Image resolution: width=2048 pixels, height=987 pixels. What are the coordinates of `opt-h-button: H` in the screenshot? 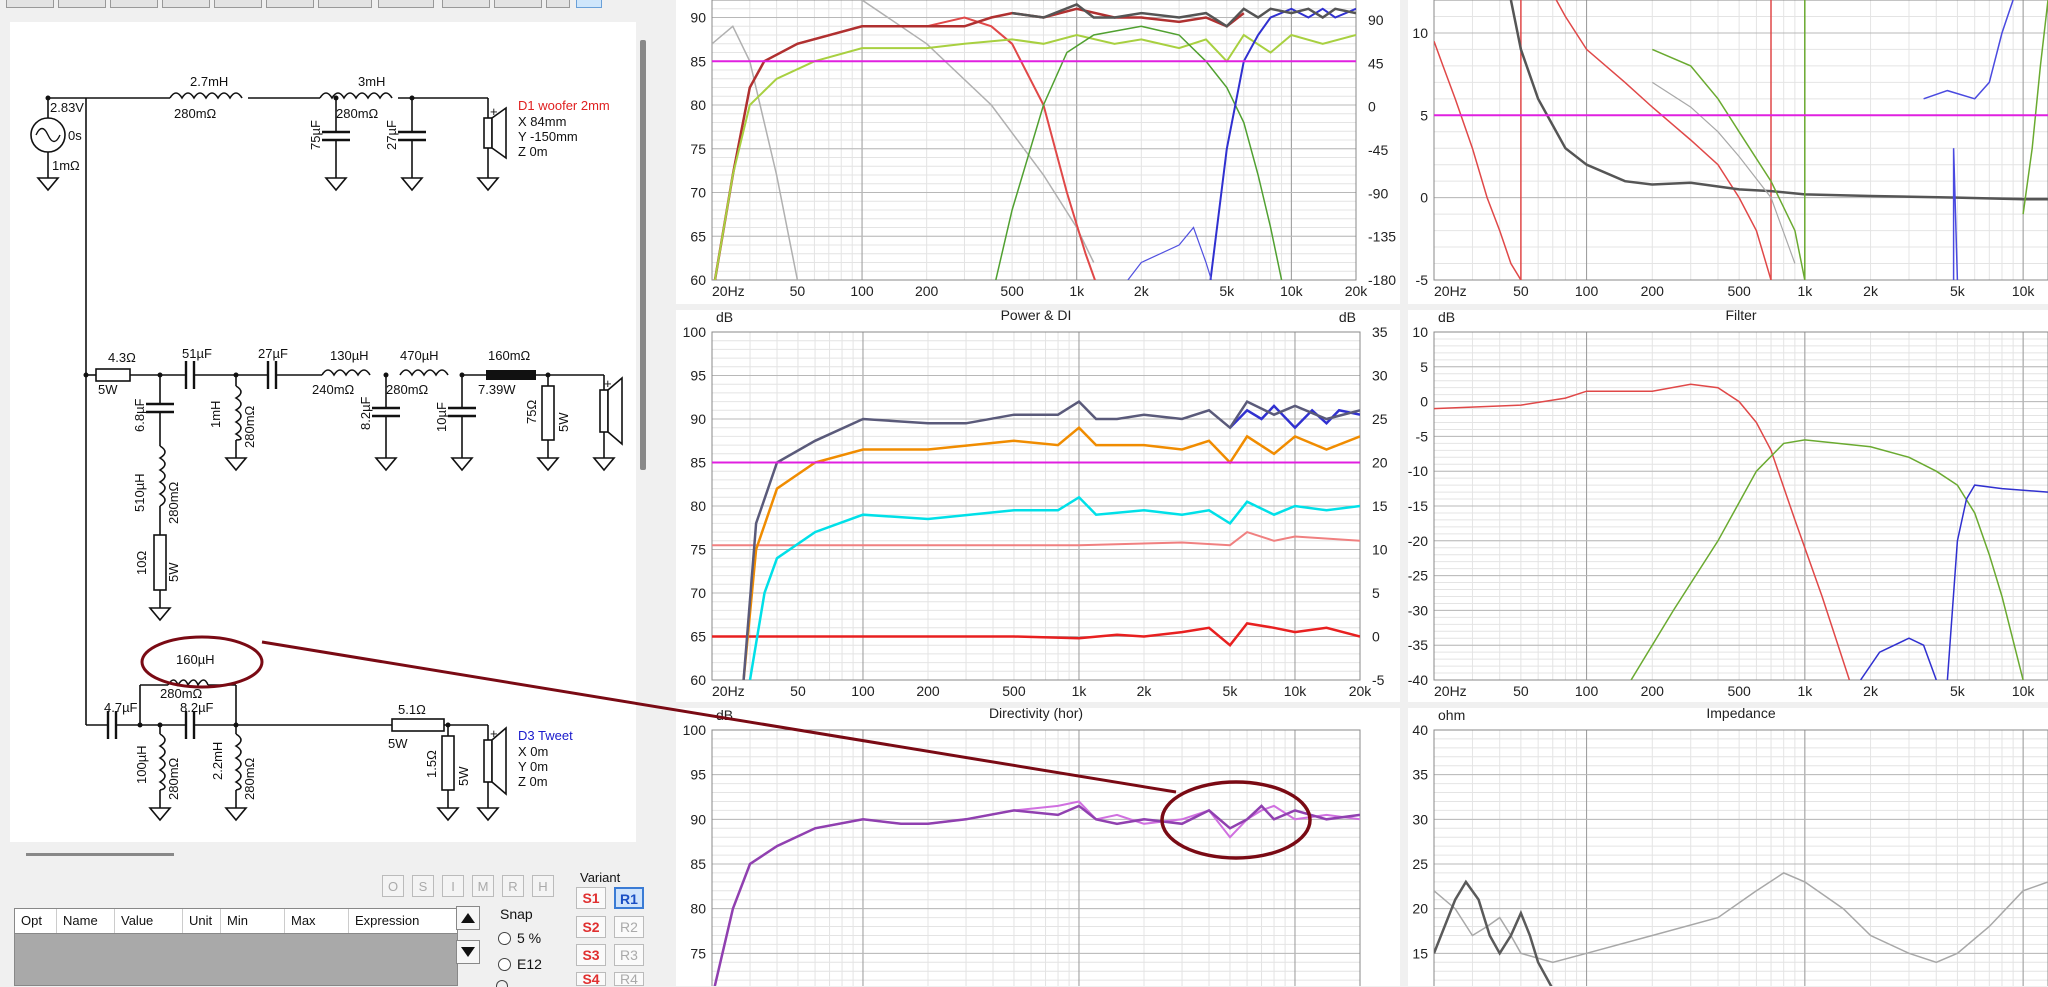 It's located at (543, 886).